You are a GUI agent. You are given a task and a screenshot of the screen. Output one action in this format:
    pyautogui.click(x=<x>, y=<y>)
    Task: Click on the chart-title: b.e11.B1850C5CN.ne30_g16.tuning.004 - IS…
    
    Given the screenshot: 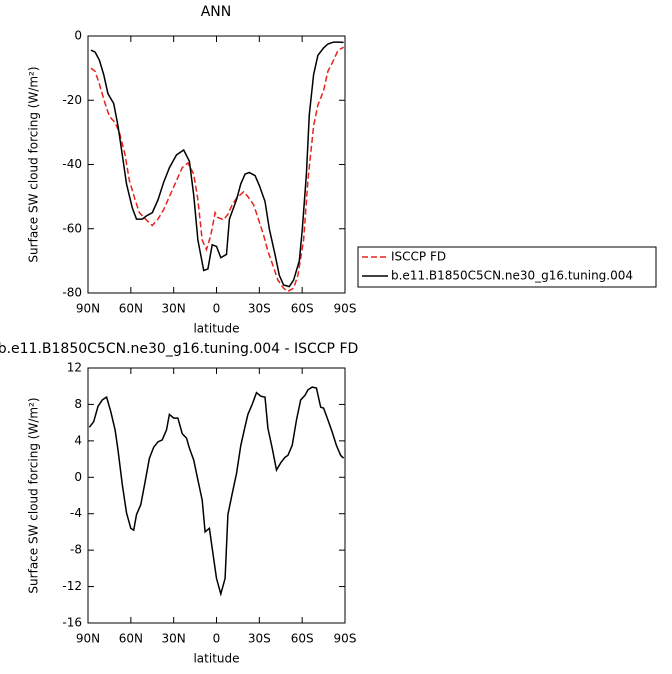 What is the action you would take?
    pyautogui.click(x=179, y=349)
    